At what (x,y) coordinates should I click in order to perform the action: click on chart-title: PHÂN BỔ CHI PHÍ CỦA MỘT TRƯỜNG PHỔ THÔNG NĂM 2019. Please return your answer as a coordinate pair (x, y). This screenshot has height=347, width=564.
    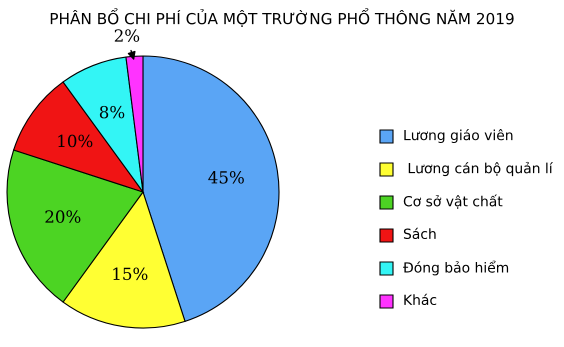
    Looking at the image, I should click on (282, 17).